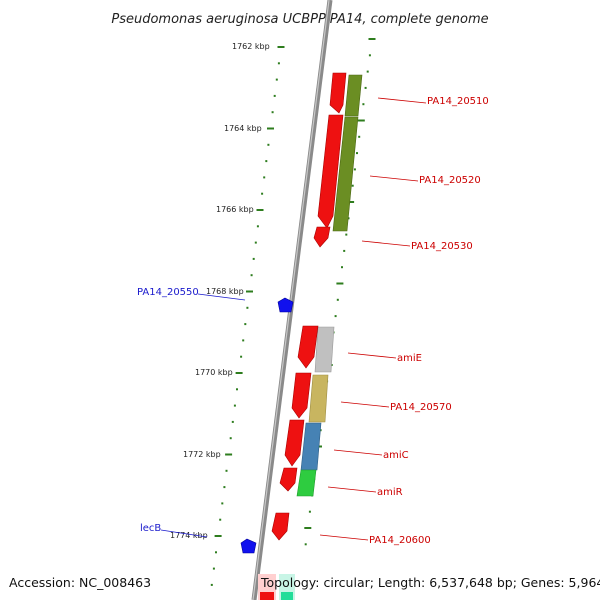 This screenshot has width=600, height=600. I want to click on clipped-genes-bottom, so click(276, 587).